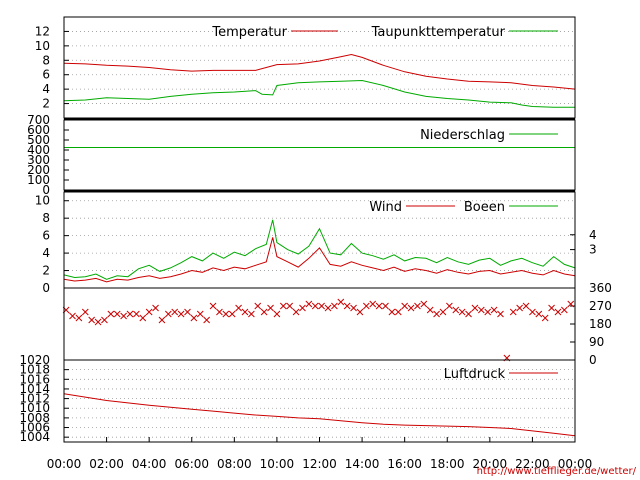 Image resolution: width=640 pixels, height=480 pixels. I want to click on x-tick-label: 08:00, so click(234, 464).